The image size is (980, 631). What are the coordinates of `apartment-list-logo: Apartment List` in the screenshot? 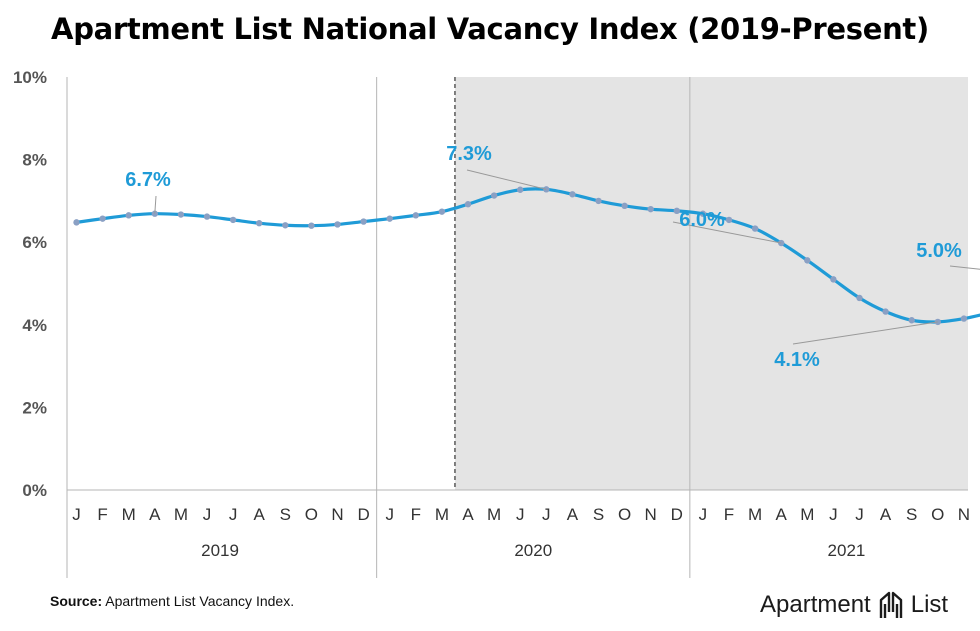 It's located at (854, 605).